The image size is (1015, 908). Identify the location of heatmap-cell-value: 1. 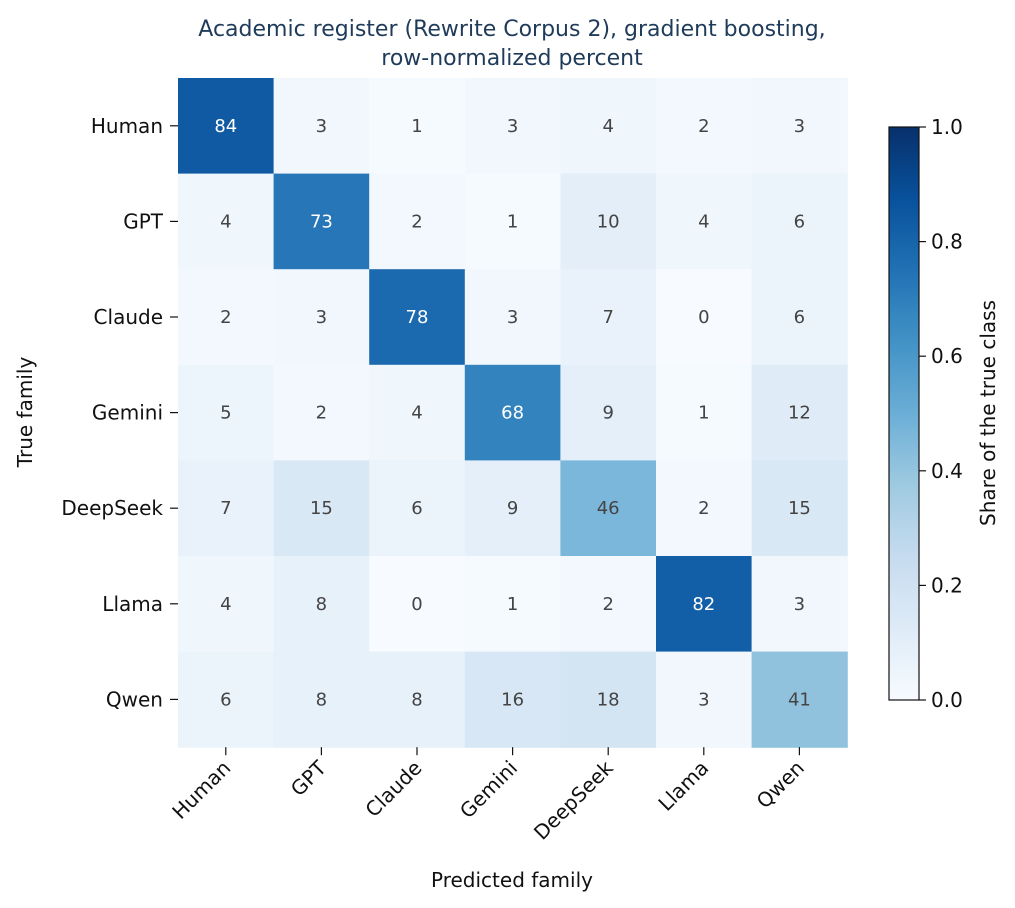
(512, 604).